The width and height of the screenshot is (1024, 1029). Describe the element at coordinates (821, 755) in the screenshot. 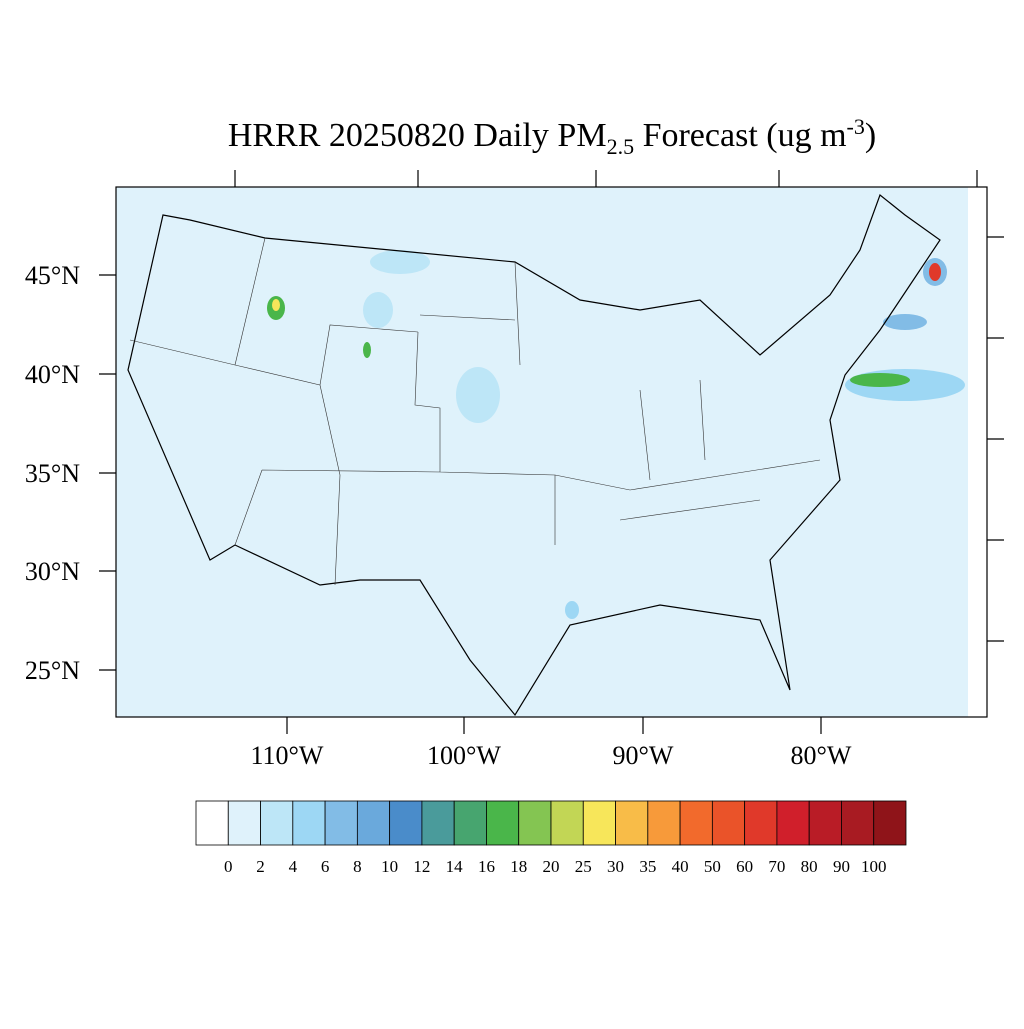

I see `lon-label: 80°W` at that location.